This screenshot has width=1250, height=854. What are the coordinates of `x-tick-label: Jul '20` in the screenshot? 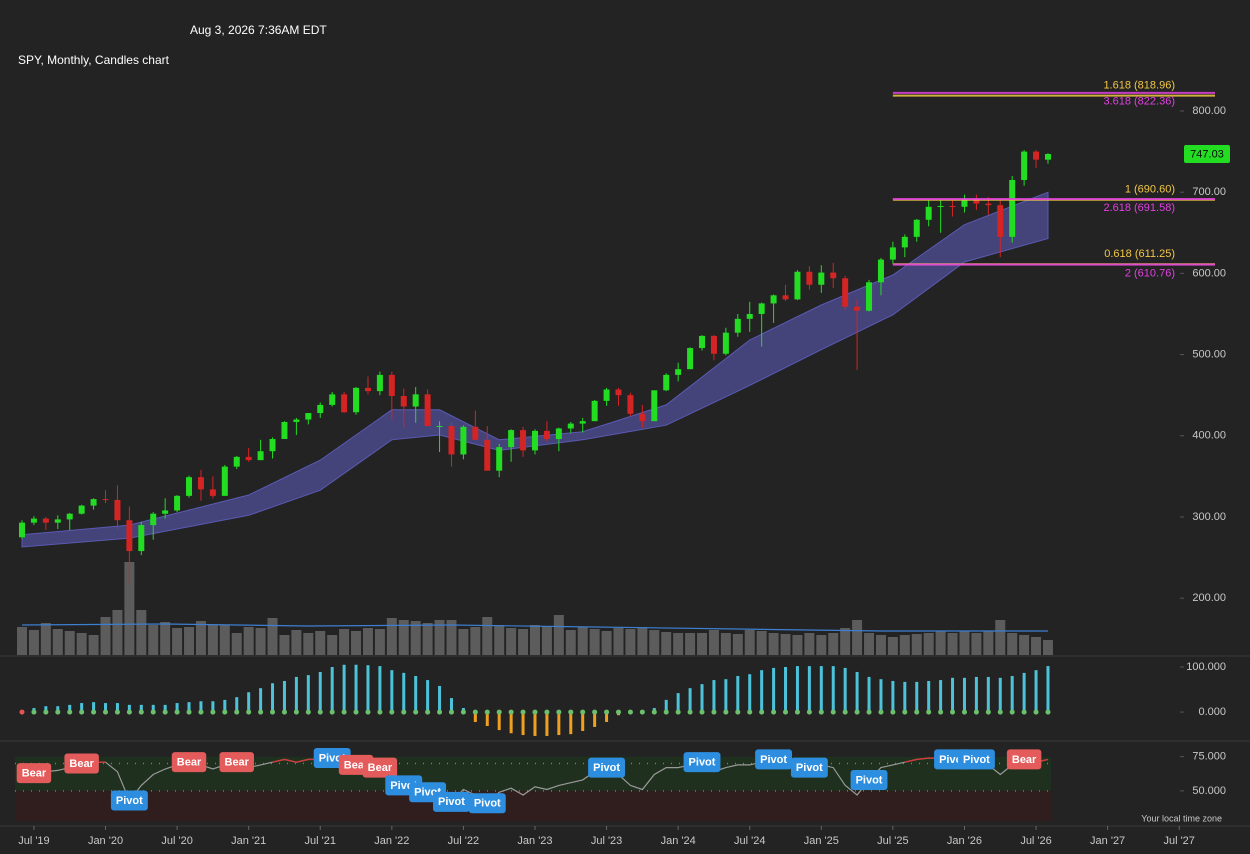 It's located at (176, 841).